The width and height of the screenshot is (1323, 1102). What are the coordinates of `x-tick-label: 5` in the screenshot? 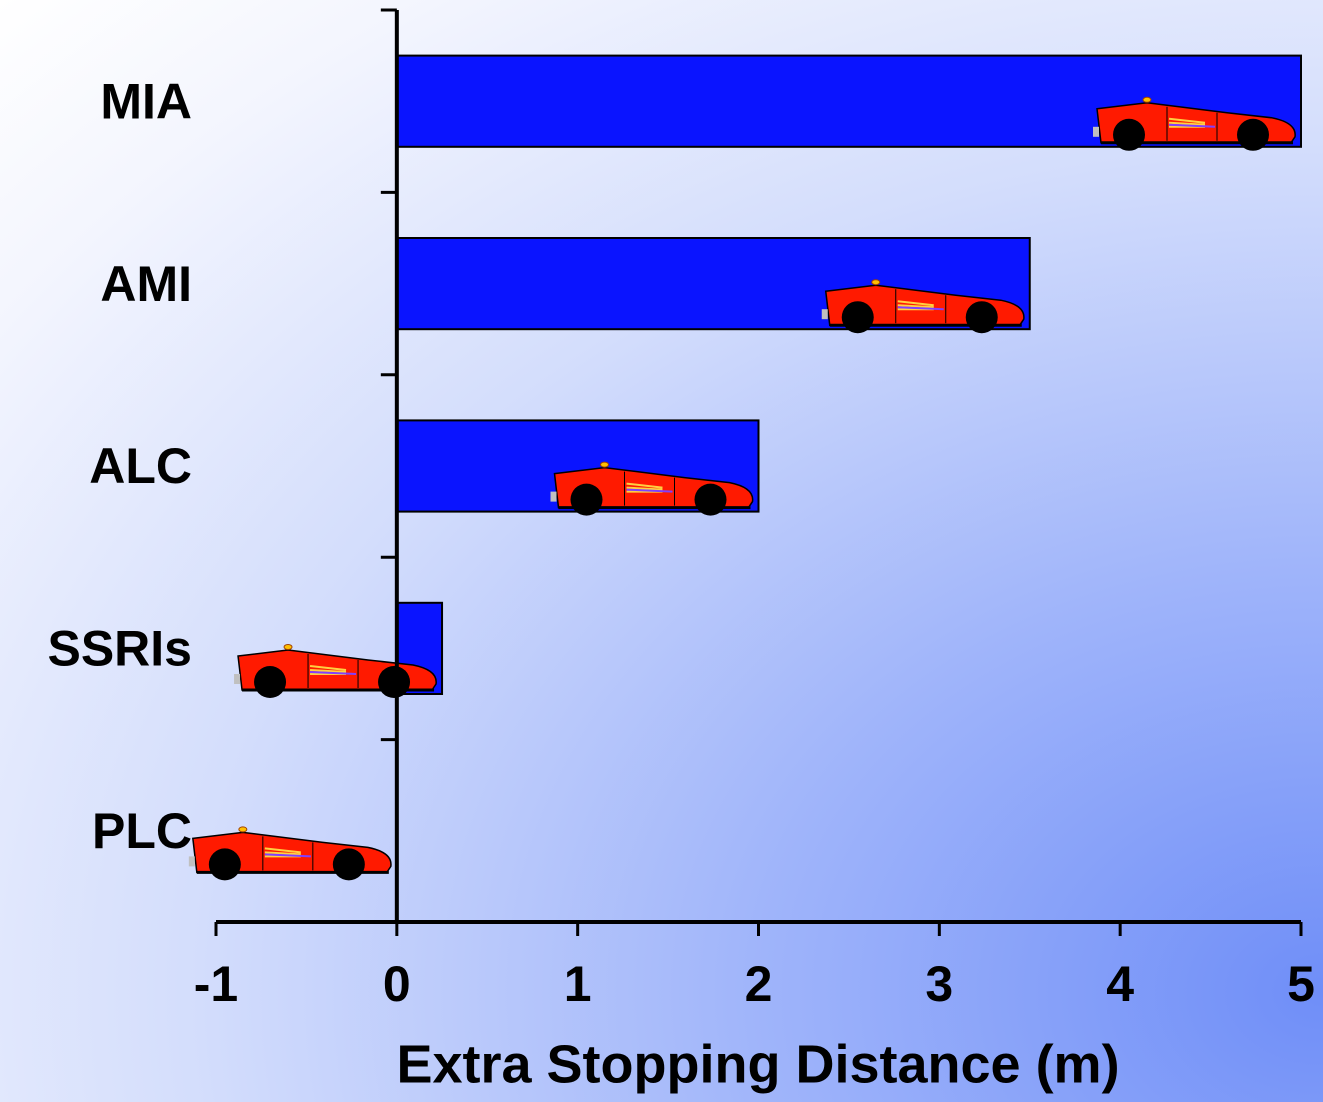 It's located at (1301, 984).